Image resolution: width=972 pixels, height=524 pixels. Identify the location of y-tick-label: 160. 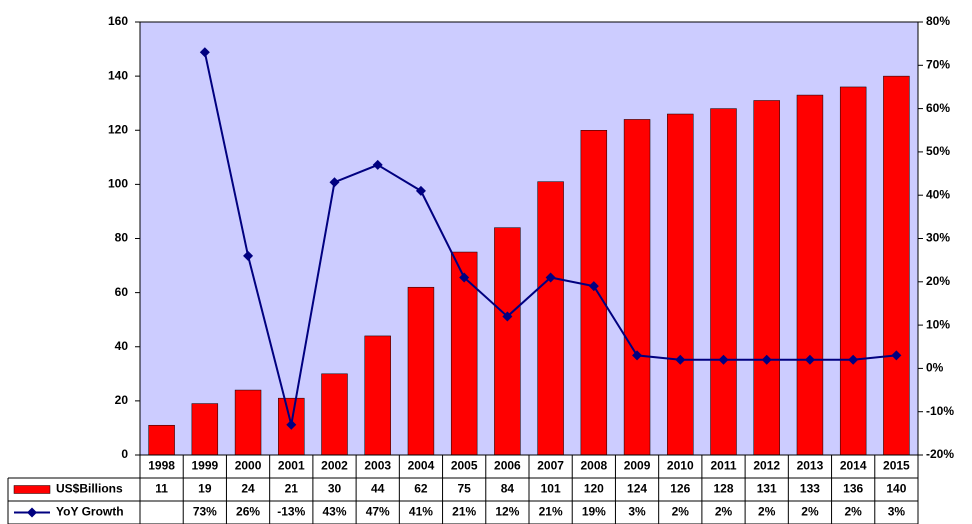
(118, 21).